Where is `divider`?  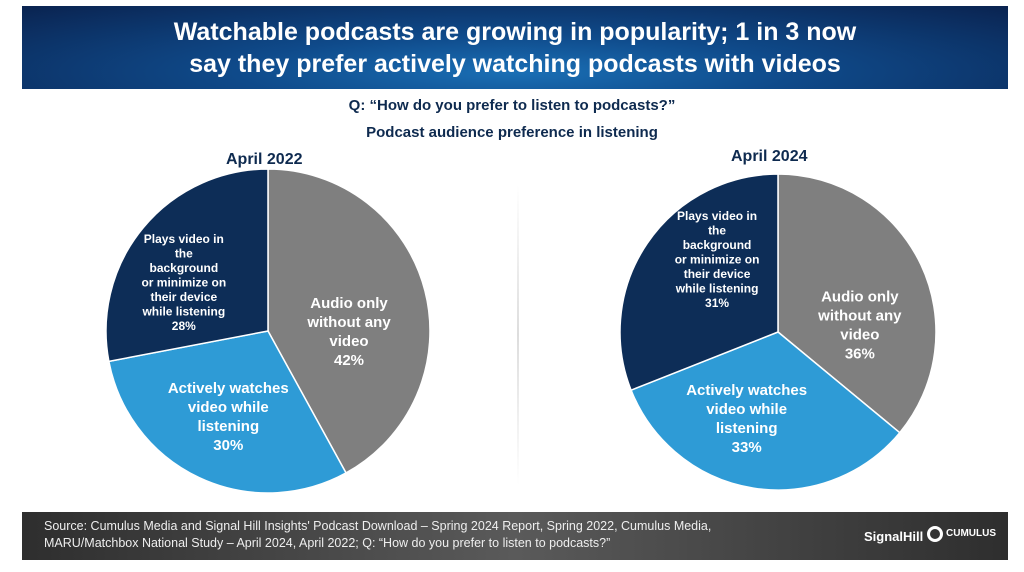 divider is located at coordinates (518, 335).